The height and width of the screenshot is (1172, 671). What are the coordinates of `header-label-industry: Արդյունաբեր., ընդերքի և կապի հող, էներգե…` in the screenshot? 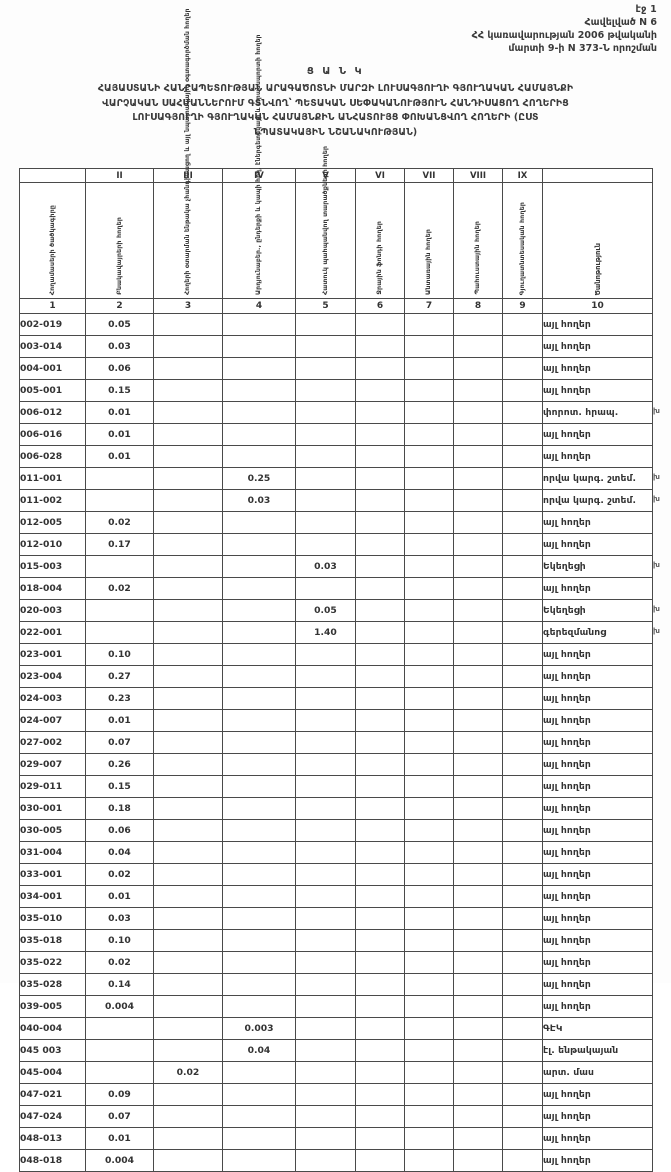 It's located at (259, 164).